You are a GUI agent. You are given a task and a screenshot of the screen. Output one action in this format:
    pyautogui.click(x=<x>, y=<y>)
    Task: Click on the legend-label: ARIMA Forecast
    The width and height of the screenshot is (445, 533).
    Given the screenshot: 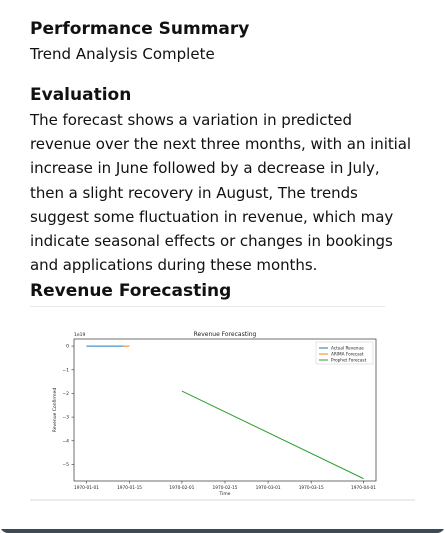 What is the action you would take?
    pyautogui.click(x=347, y=354)
    